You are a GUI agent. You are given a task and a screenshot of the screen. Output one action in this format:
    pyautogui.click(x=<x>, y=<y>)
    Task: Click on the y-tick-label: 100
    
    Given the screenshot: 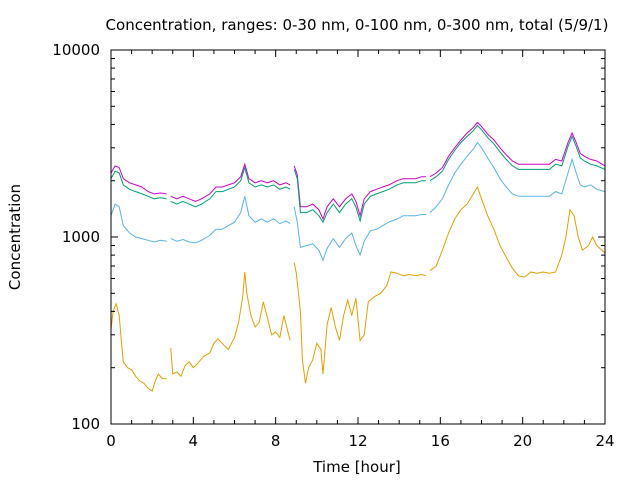 What is the action you would take?
    pyautogui.click(x=85, y=424)
    